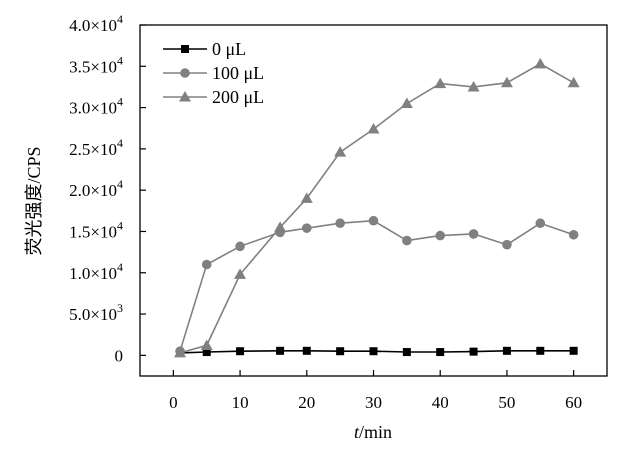  Describe the element at coordinates (506, 402) in the screenshot. I see `x-tick-label: 50` at that location.